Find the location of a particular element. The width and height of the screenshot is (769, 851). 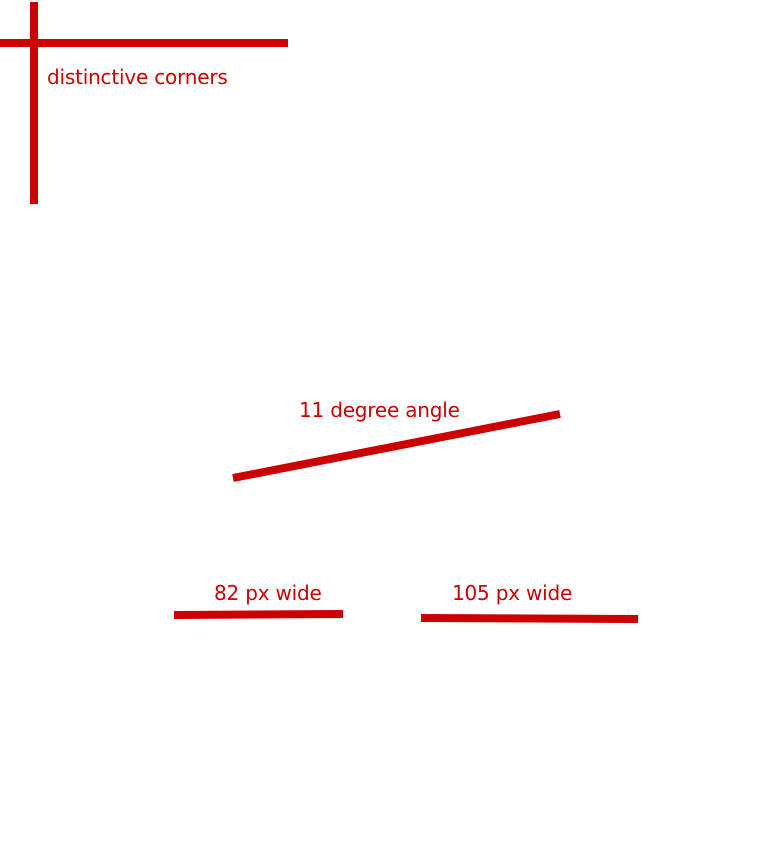

corner-horizontal-bar is located at coordinates (144, 43).